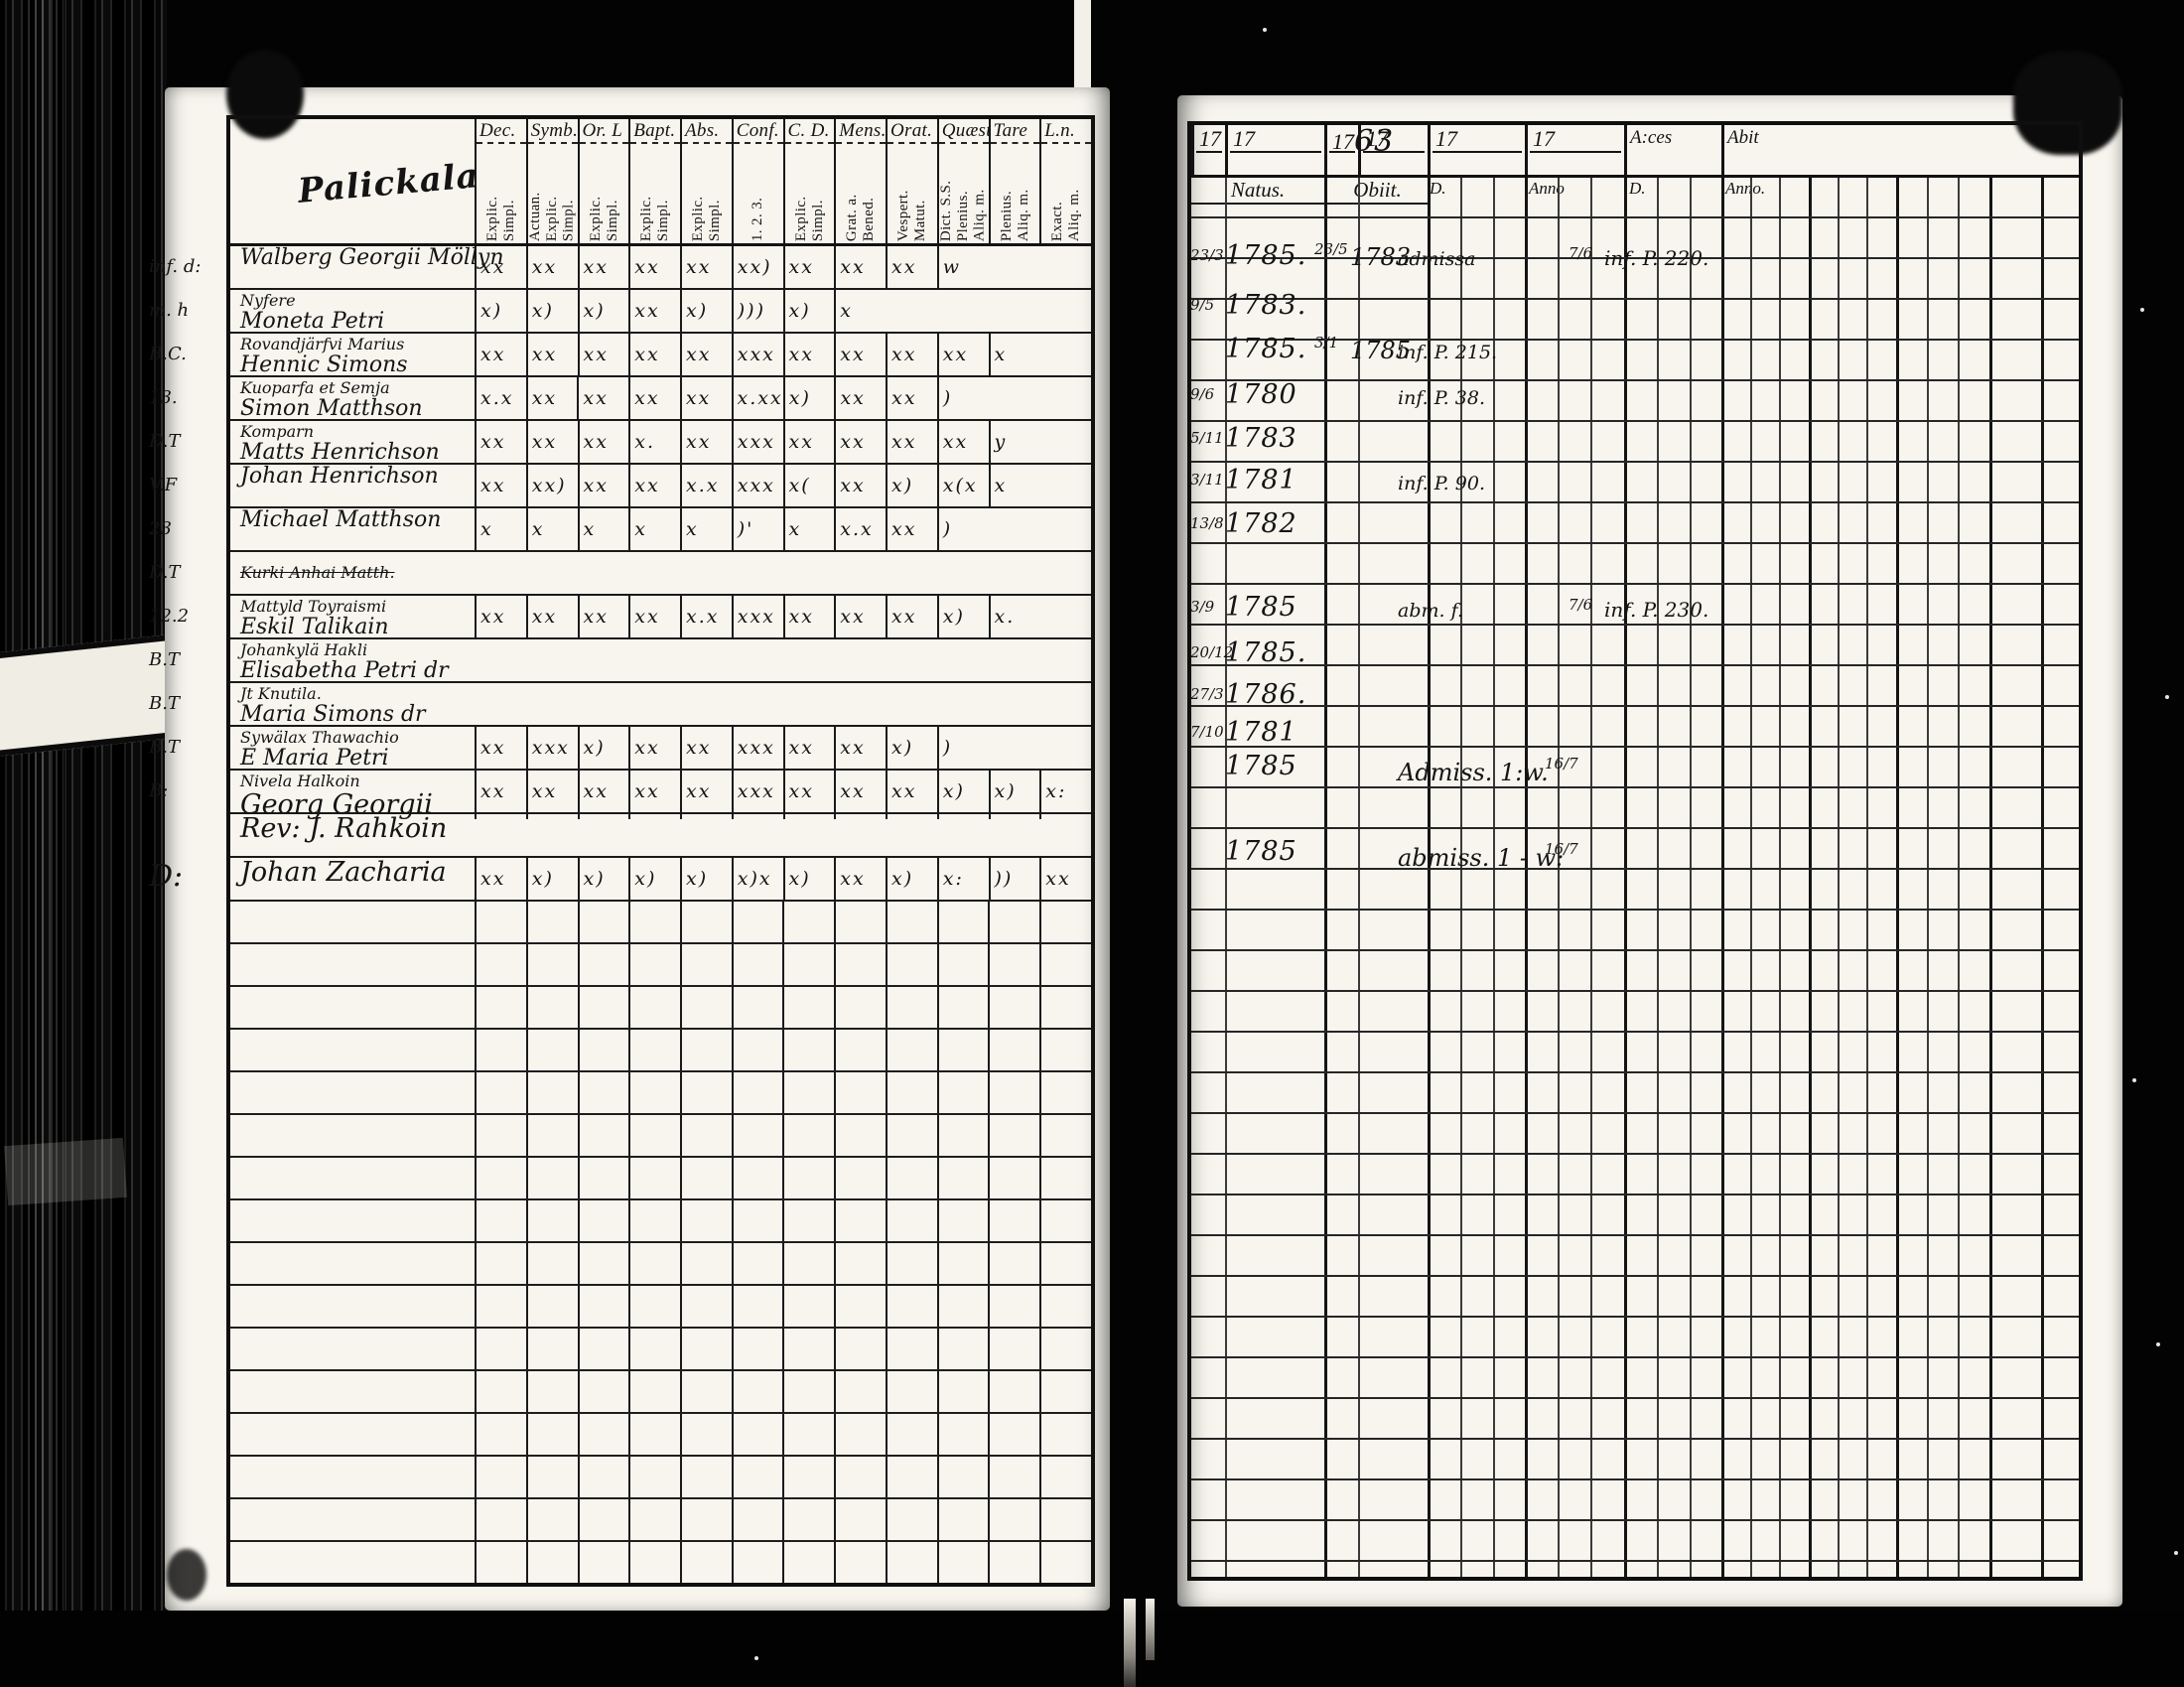 This screenshot has height=1687, width=2184. What do you see at coordinates (500, 218) in the screenshot?
I see `column-sublabel-rotated: Explic. Simpl.` at bounding box center [500, 218].